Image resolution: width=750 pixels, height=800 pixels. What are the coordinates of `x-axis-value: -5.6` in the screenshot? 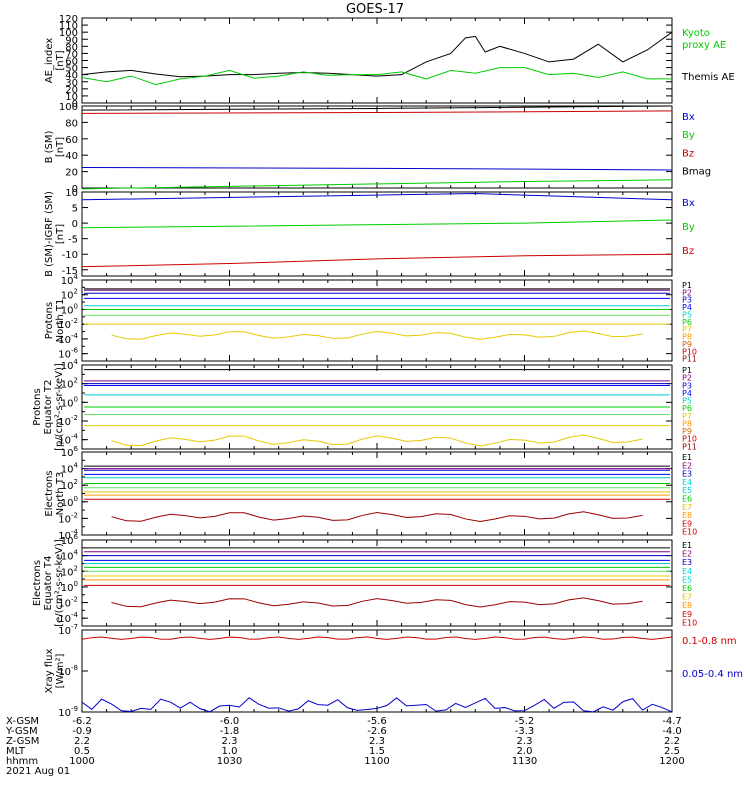 It's located at (377, 721).